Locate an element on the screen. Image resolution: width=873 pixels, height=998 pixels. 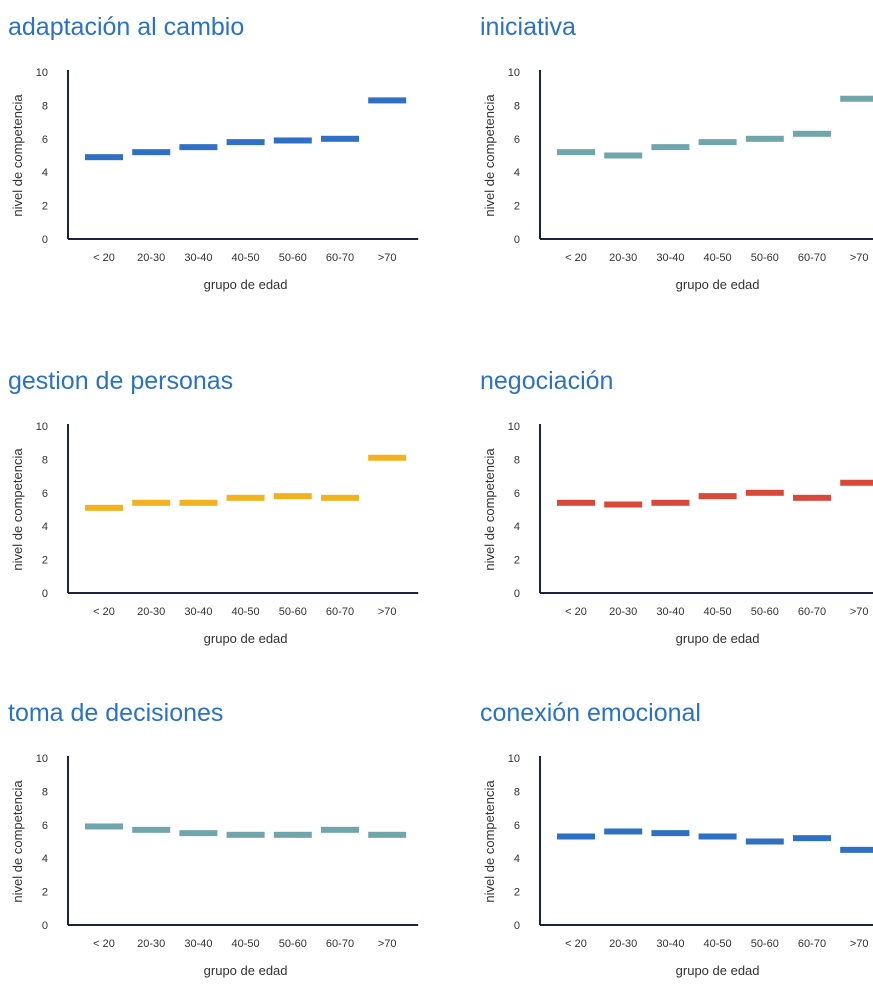
chart-title: gestion de personas is located at coordinates (121, 381).